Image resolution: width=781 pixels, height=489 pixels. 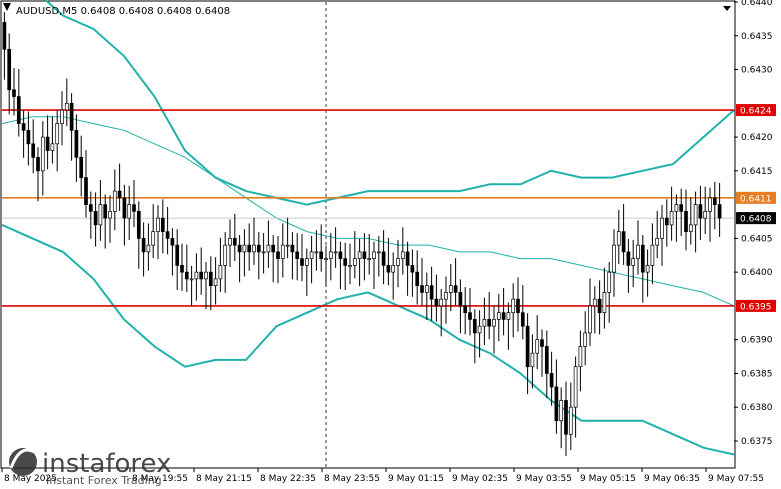 What do you see at coordinates (757, 408) in the screenshot?
I see `y-tick-label: 0.6380` at bounding box center [757, 408].